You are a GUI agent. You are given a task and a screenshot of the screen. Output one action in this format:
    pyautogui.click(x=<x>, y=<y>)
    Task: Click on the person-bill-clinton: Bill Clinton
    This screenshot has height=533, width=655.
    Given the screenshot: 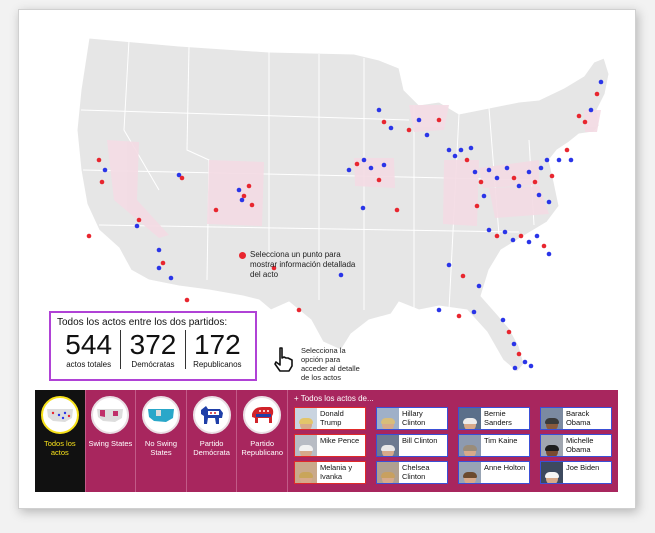 What is the action you would take?
    pyautogui.click(x=411, y=445)
    